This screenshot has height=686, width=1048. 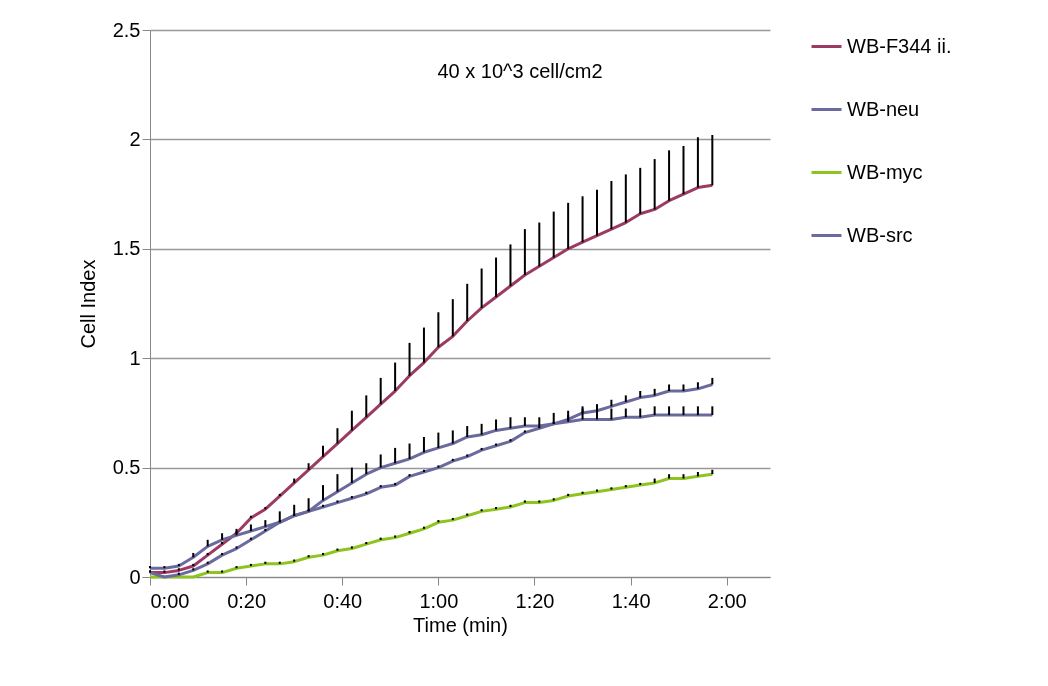 What do you see at coordinates (535, 600) in the screenshot?
I see `x-tick-label: 1:20` at bounding box center [535, 600].